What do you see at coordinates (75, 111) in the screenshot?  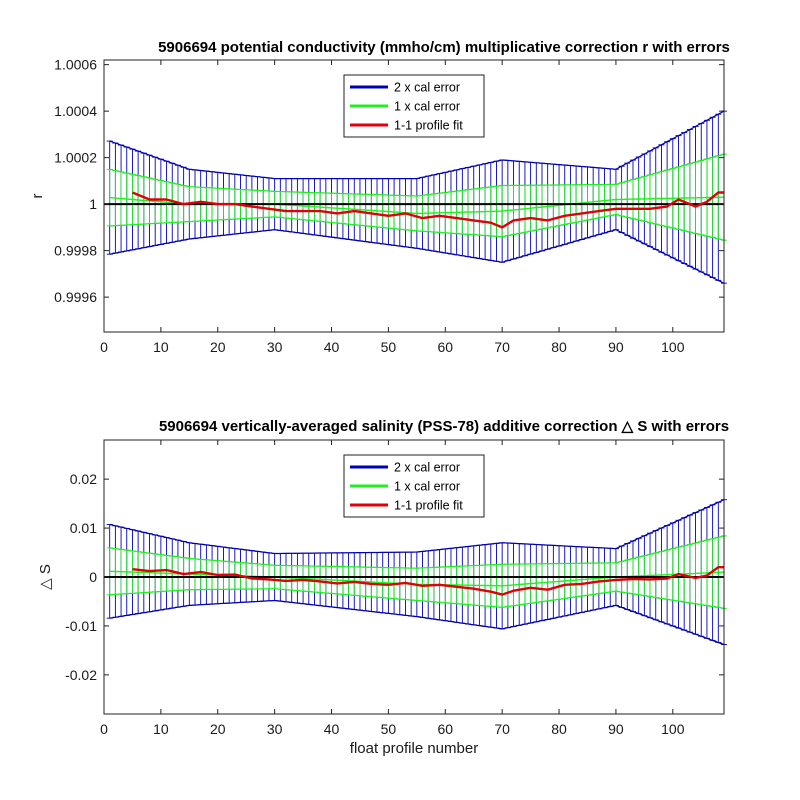 I see `y-tick-label: 1.0004` at bounding box center [75, 111].